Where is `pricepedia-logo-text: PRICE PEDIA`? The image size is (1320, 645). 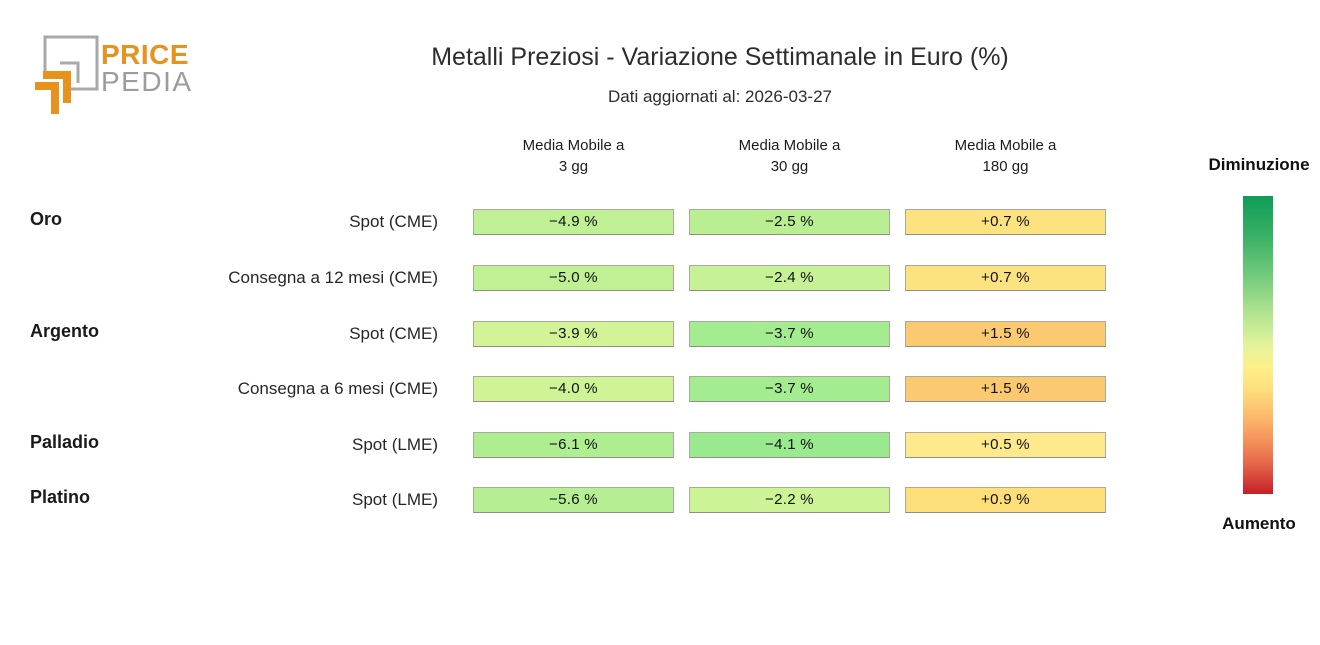 pricepedia-logo-text: PRICE PEDIA is located at coordinates (147, 68).